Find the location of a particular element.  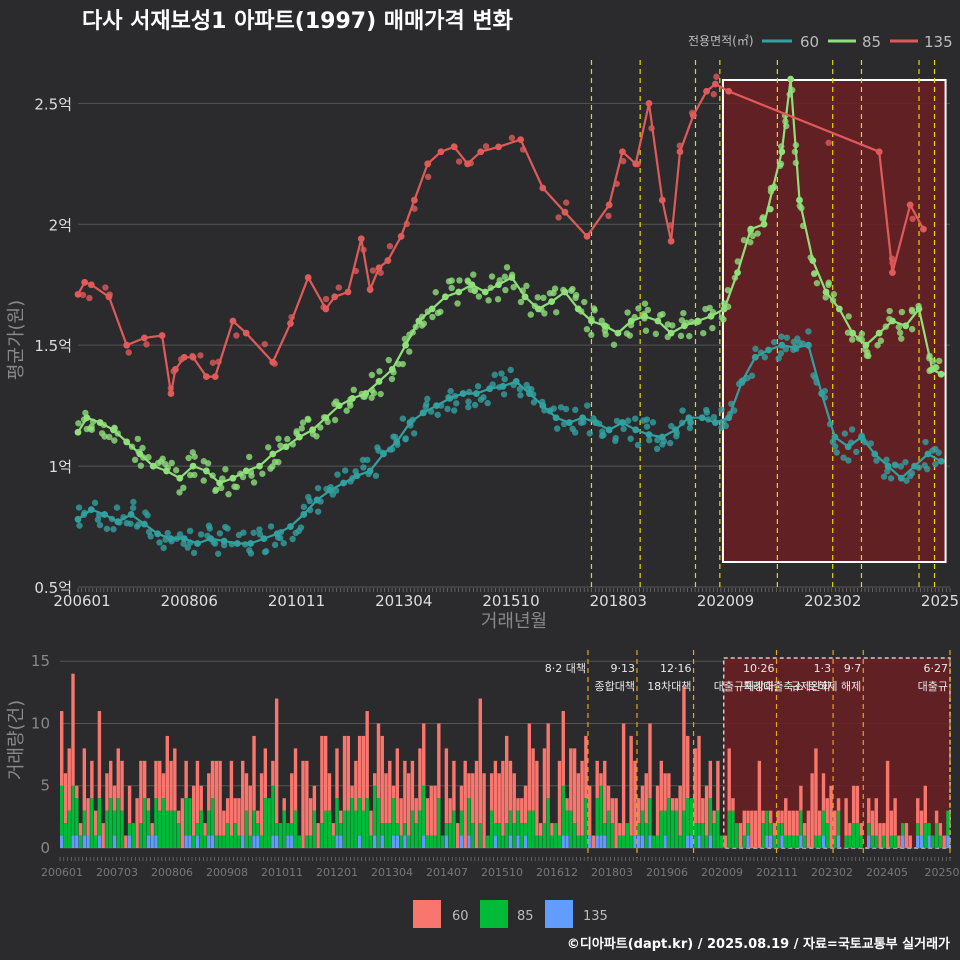

policy-name-label: 규제완화 is located at coordinates (811, 686).